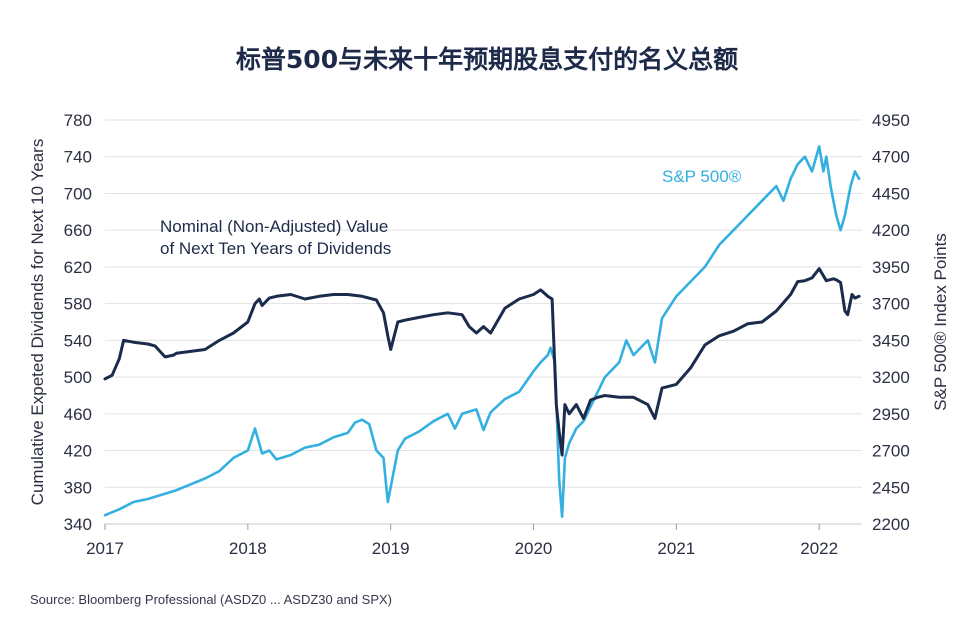 Image resolution: width=974 pixels, height=620 pixels. I want to click on y-left-tick-label: 540, so click(78, 340).